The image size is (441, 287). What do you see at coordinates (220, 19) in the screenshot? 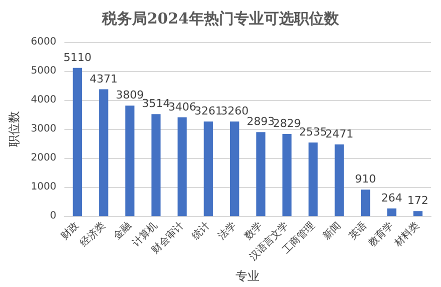
I see `chart-title: 税务局2024年热门专业可选职位数` at bounding box center [220, 19].